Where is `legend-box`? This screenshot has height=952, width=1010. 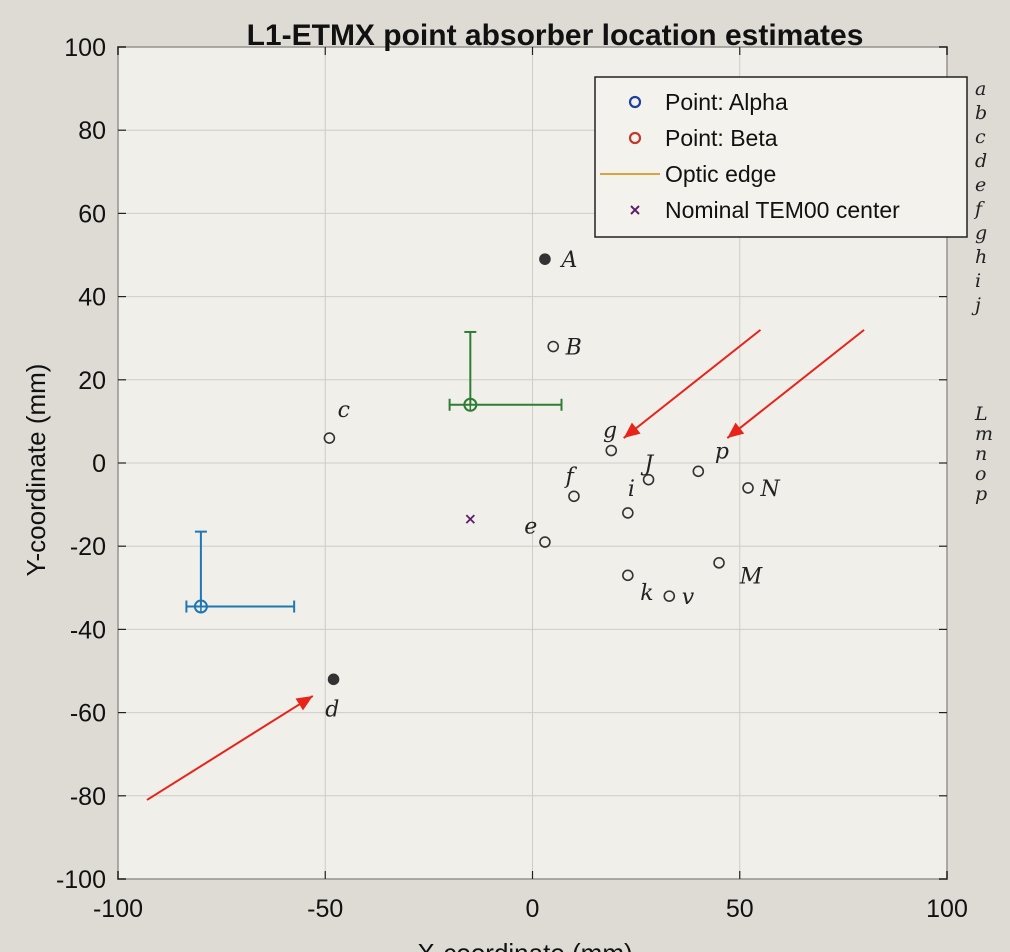 legend-box is located at coordinates (781, 157).